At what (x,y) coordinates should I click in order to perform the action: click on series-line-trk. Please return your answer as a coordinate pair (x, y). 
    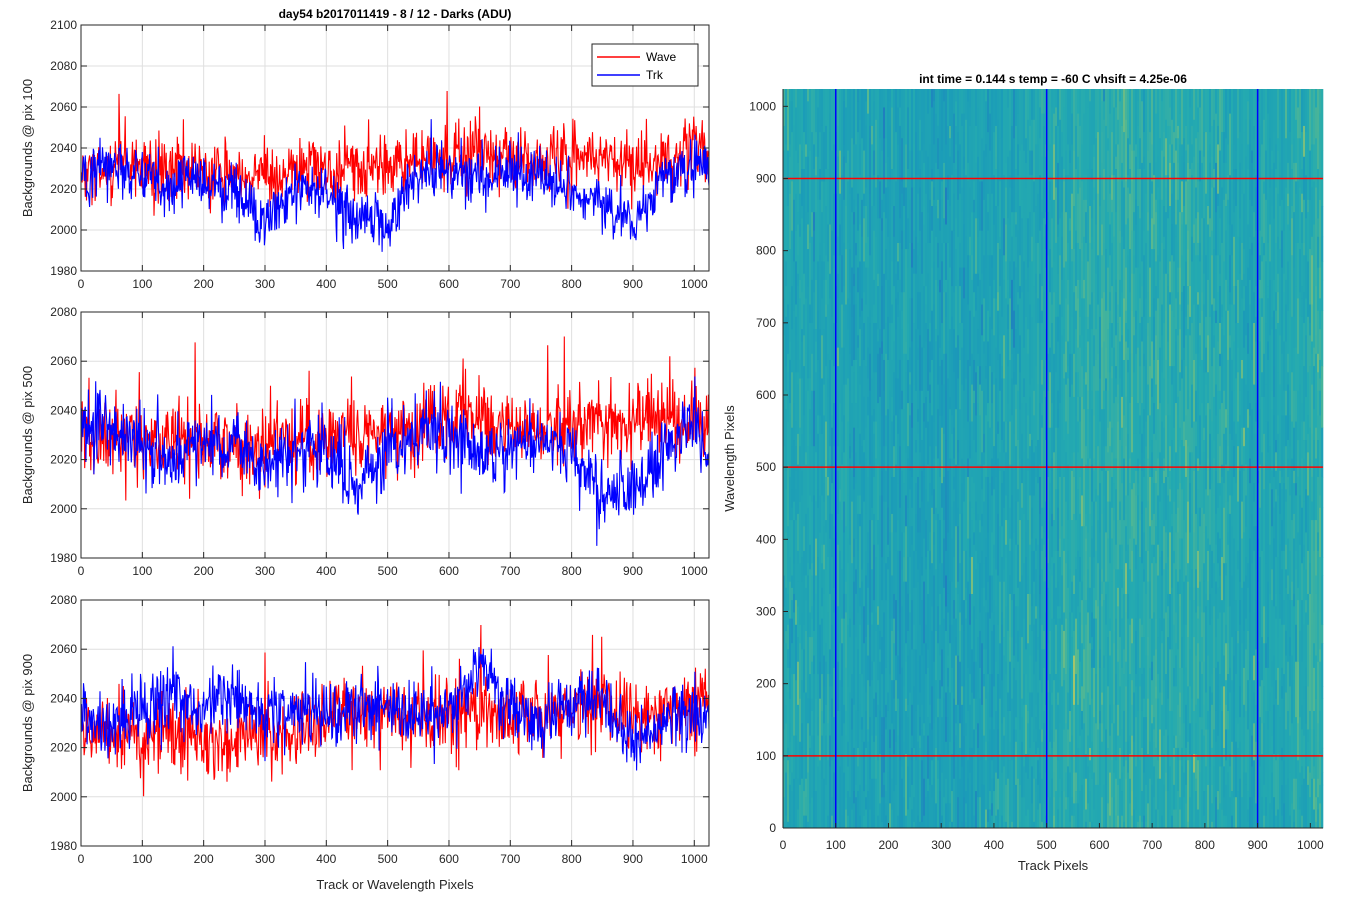
    Looking at the image, I should click on (395, 708).